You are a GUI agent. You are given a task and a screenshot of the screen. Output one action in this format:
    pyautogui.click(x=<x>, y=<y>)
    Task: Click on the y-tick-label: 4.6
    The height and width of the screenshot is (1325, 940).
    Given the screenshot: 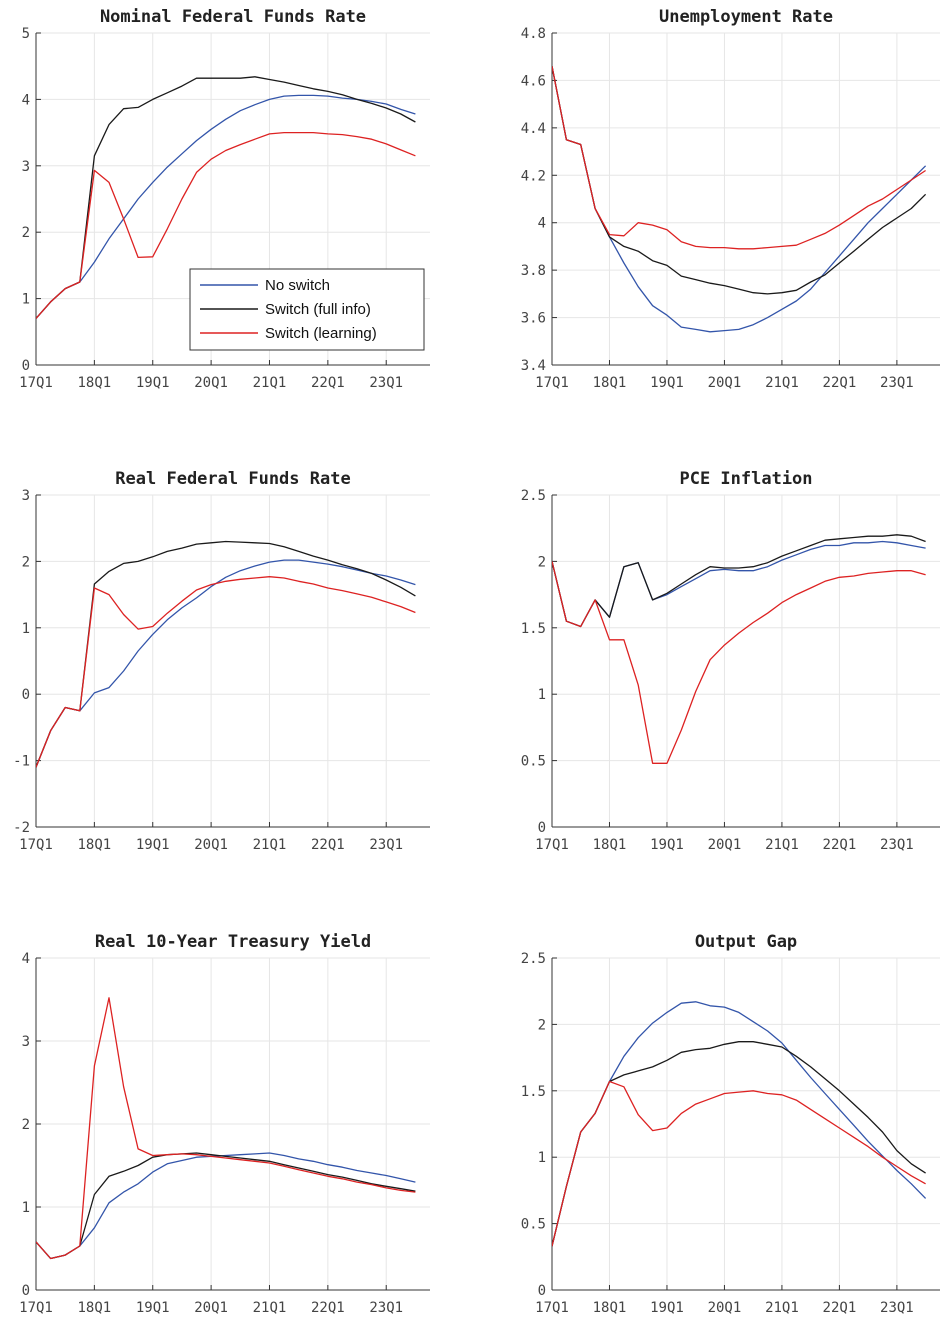 What is the action you would take?
    pyautogui.click(x=533, y=81)
    